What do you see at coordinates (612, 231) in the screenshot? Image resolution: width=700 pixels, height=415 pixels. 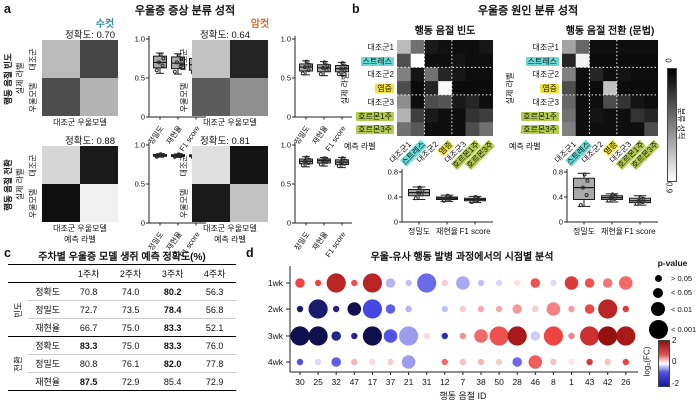 I see `svg-text: 재현율` at bounding box center [612, 231].